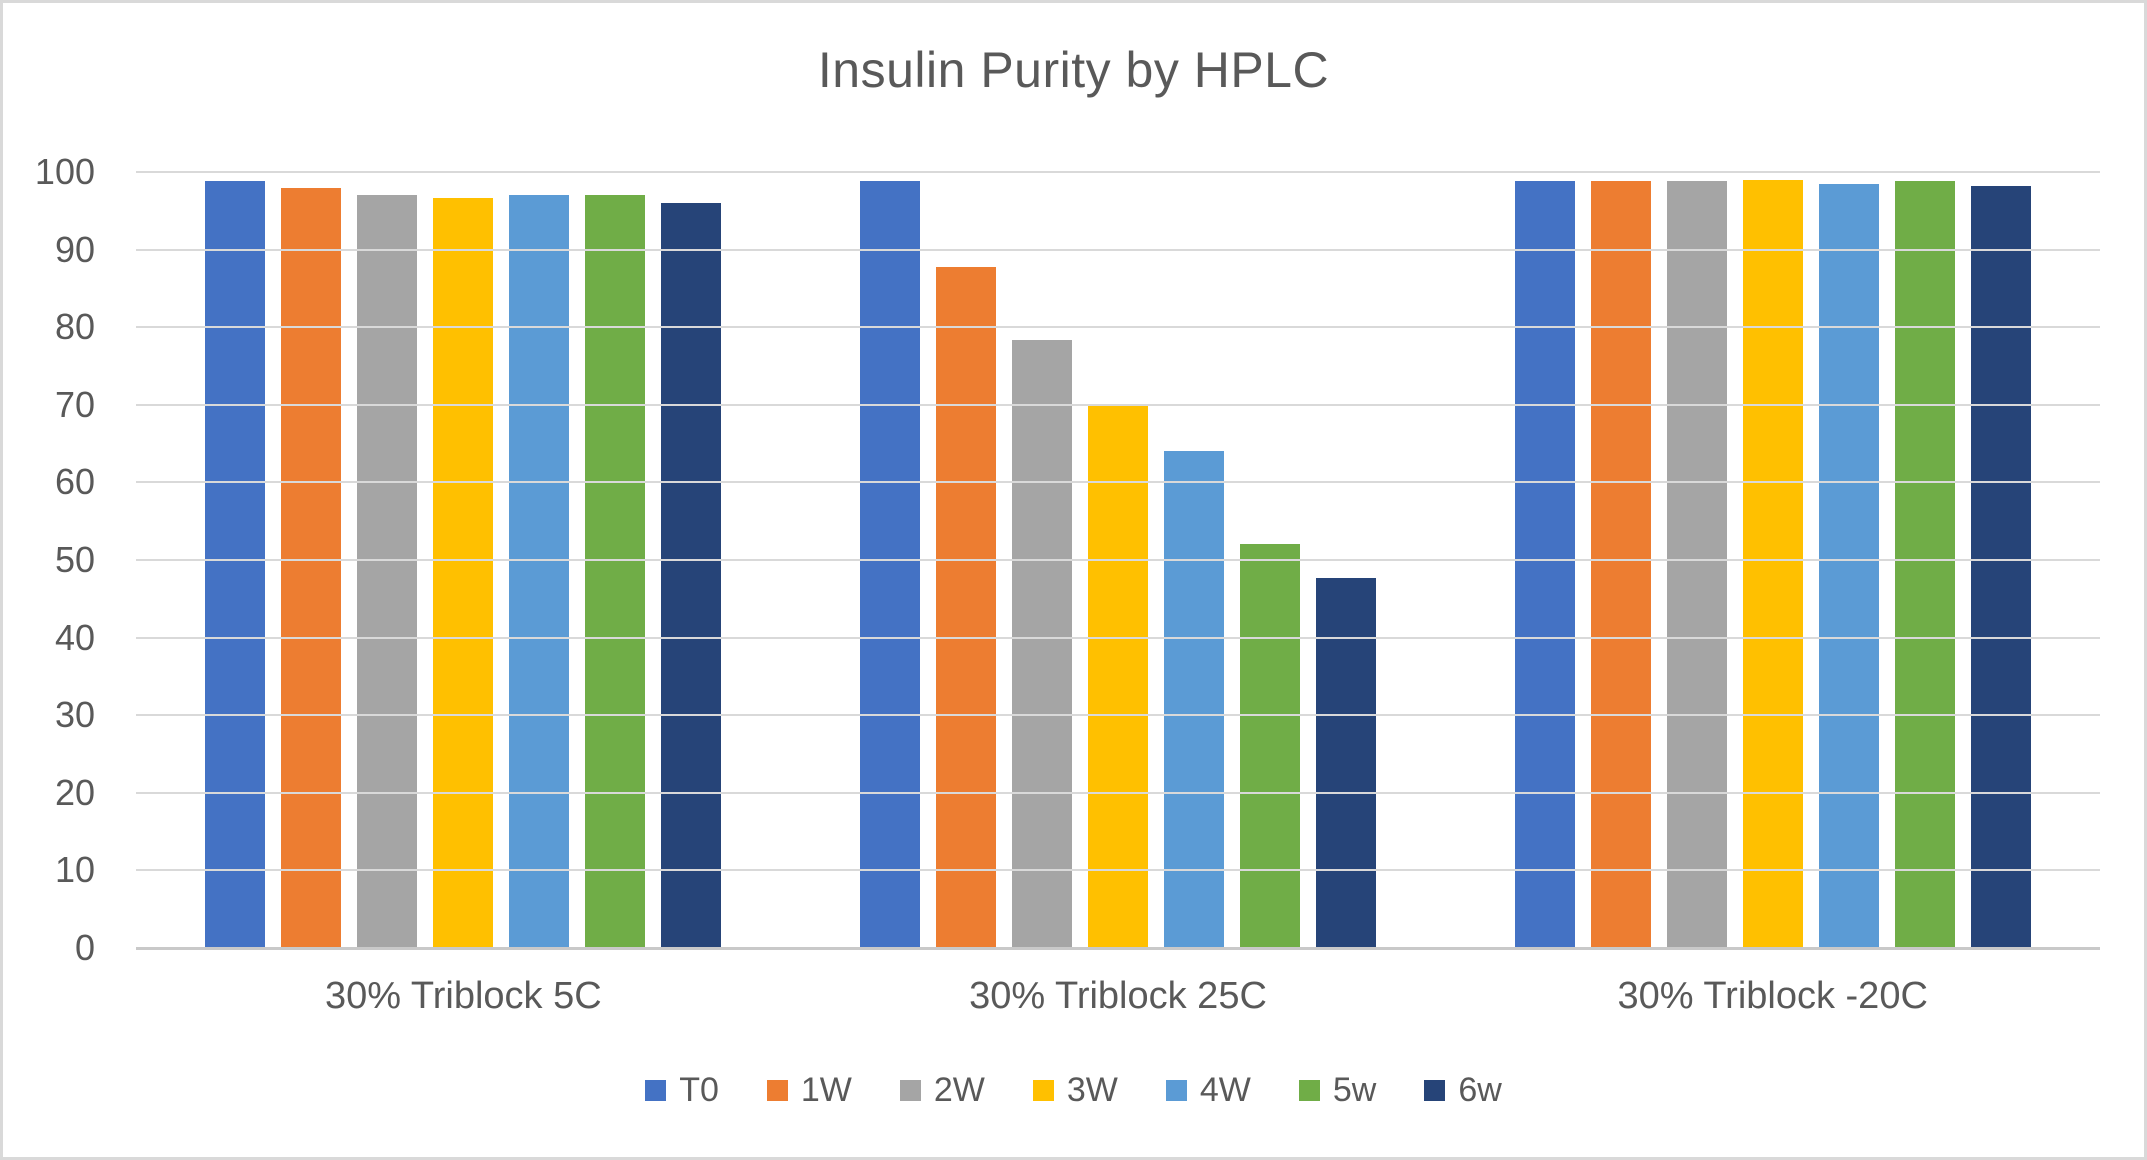 This screenshot has height=1160, width=2147. Describe the element at coordinates (1480, 1090) in the screenshot. I see `legend-label-6w: 6w` at that location.